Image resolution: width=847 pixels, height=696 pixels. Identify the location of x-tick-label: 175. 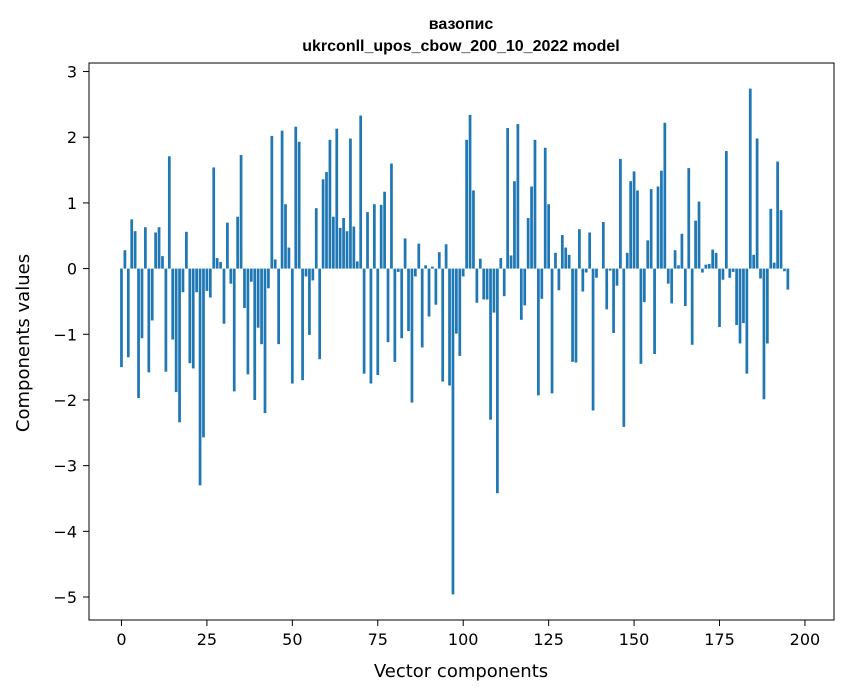
(719, 639).